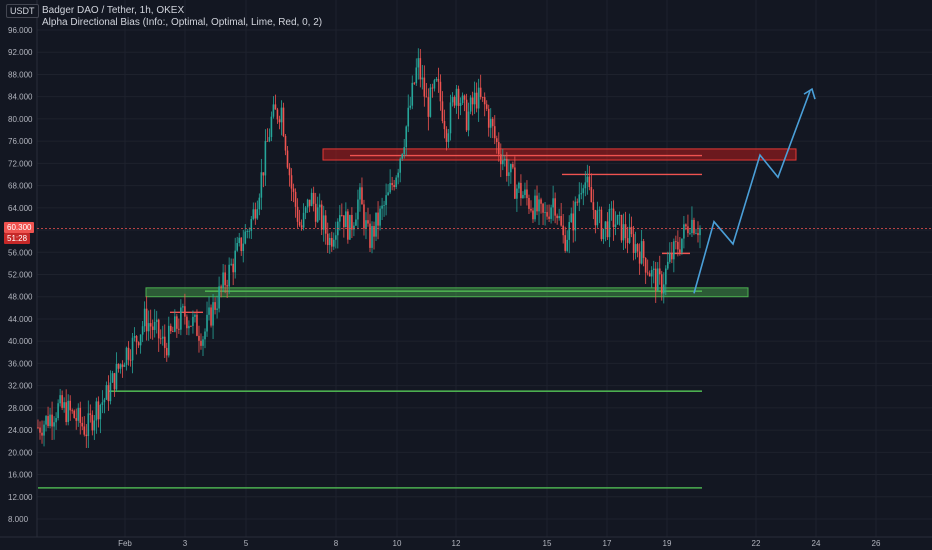 The width and height of the screenshot is (932, 550). Describe the element at coordinates (20, 386) in the screenshot. I see `price-tick-label: 32.000` at that location.